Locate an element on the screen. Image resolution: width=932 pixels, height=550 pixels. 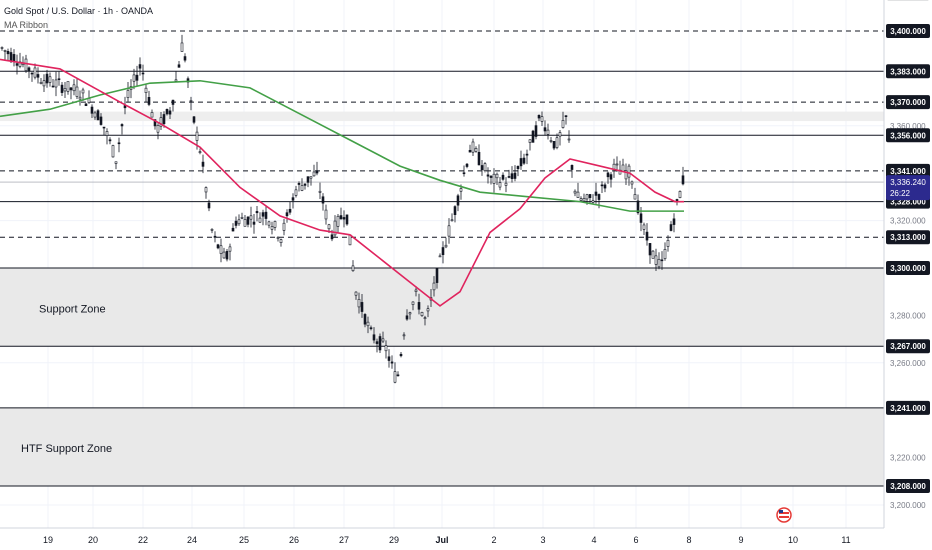
resistance-band is located at coordinates (442, 116).